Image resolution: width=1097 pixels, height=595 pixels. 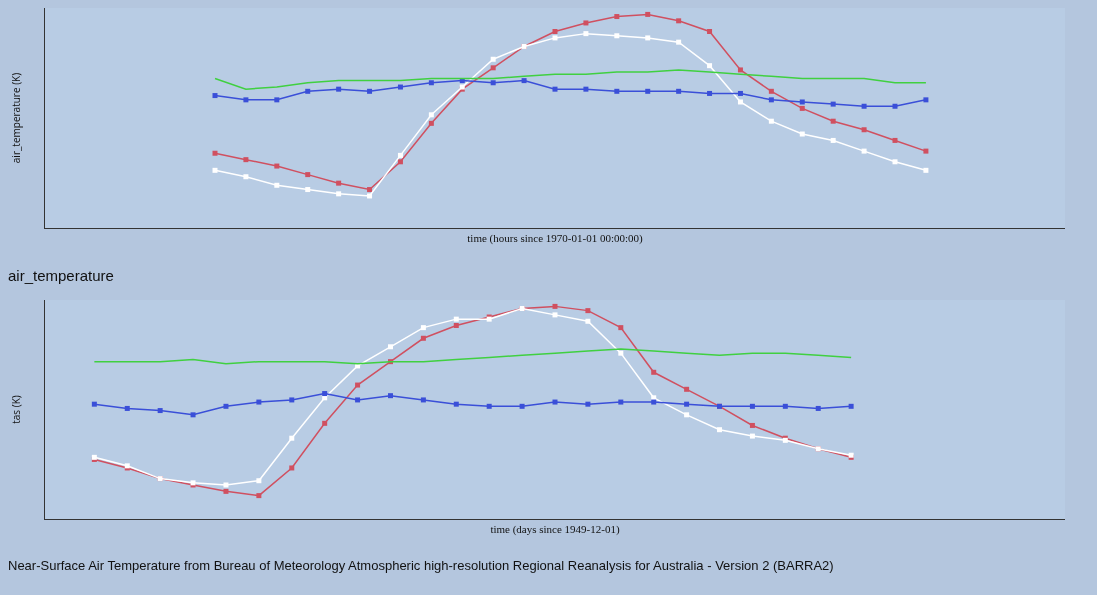 I want to click on text: Near-Surface Air Temperature from Bureau of Meteorology Atmospheric high-resolution Regional Reanalysis for Australia - Version 2 (BARRA2), so click(x=421, y=565).